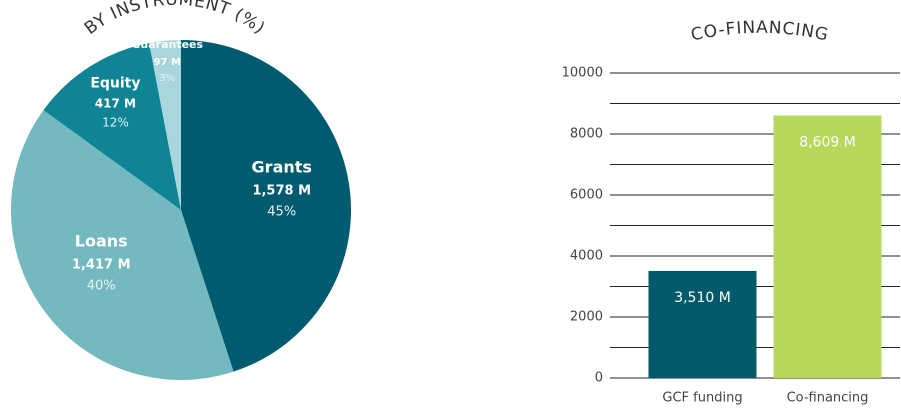 Image resolution: width=901 pixels, height=408 pixels. What do you see at coordinates (599, 378) in the screenshot?
I see `y-tick-label: 0` at bounding box center [599, 378].